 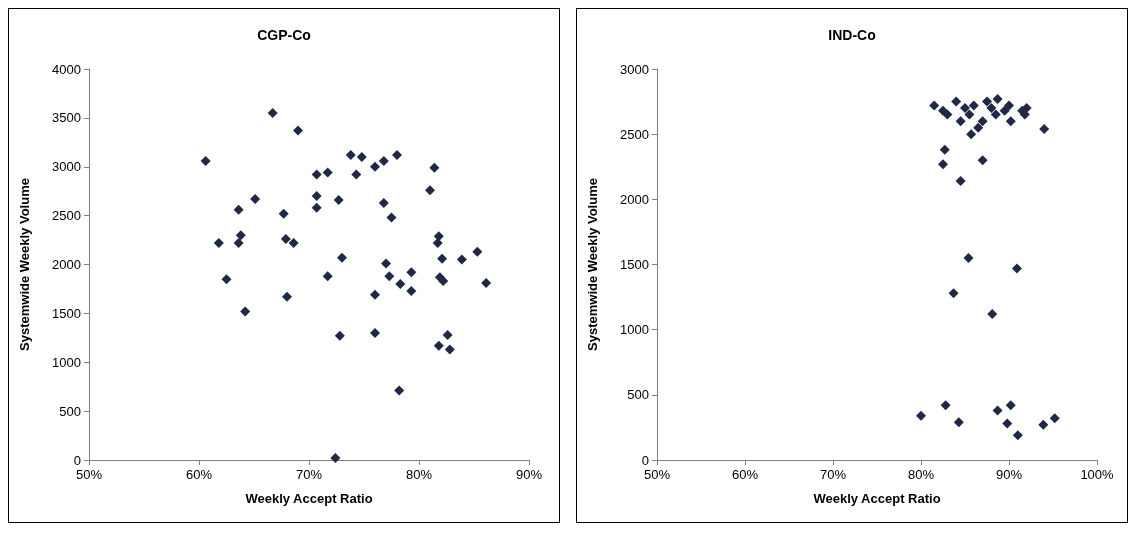 I want to click on y-tick-label: 1000, so click(x=634, y=330).